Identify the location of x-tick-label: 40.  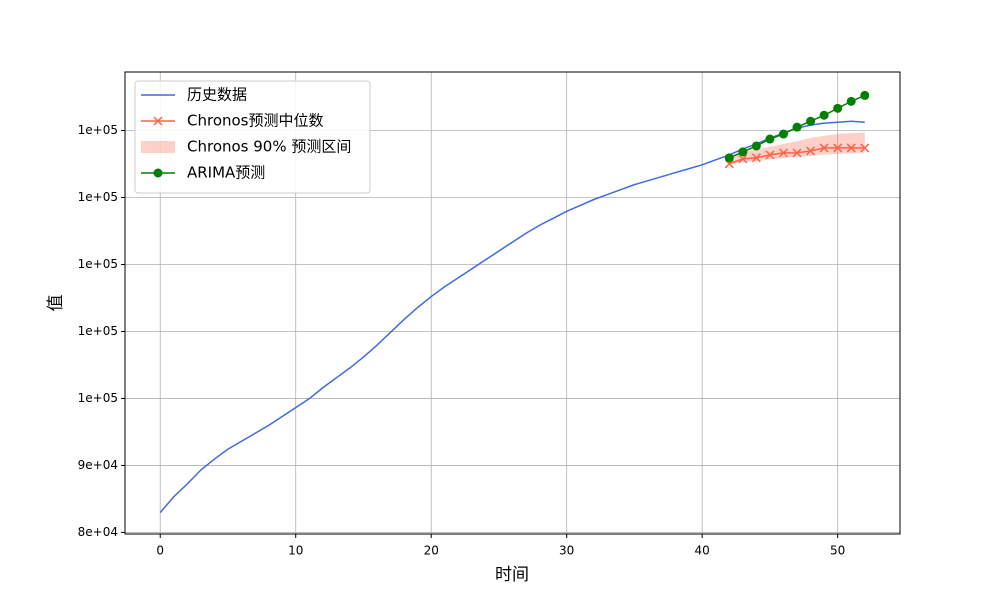
(702, 551).